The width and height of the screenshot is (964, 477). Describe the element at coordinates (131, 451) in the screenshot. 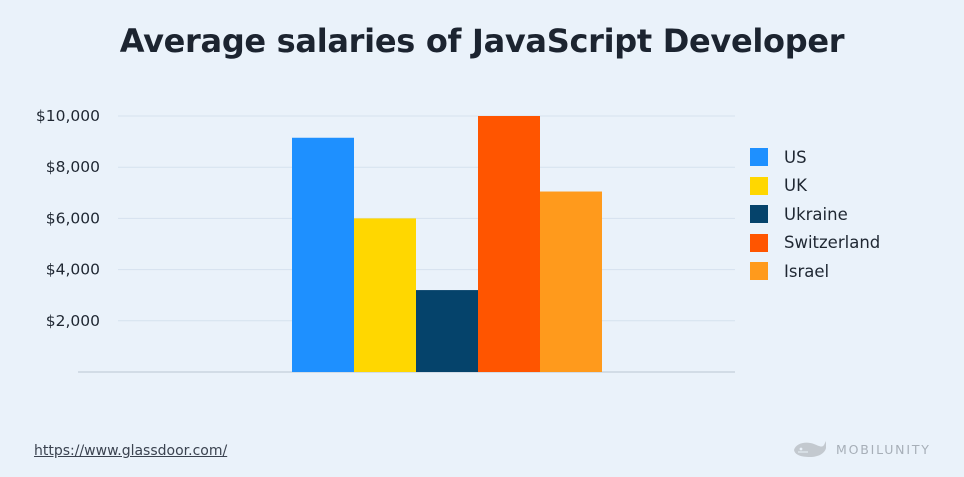

I see `source-link: https://www.glassdoor.com/` at that location.